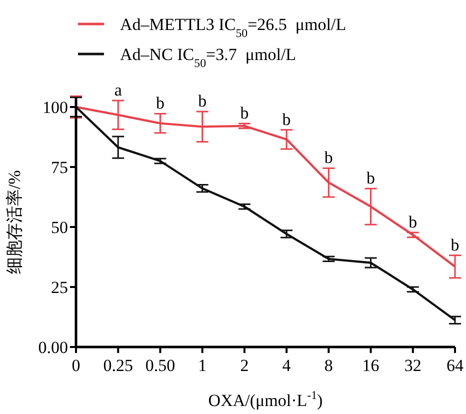  What do you see at coordinates (371, 365) in the screenshot?
I see `x-tick-label: 16` at bounding box center [371, 365].